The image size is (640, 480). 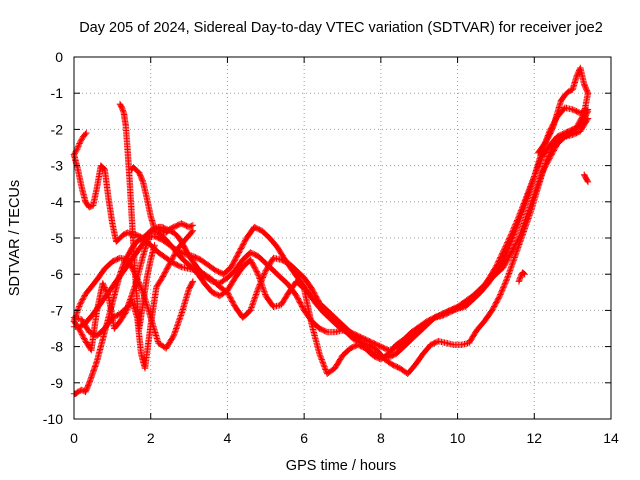 I want to click on x-tick-label: 2, so click(x=151, y=438).